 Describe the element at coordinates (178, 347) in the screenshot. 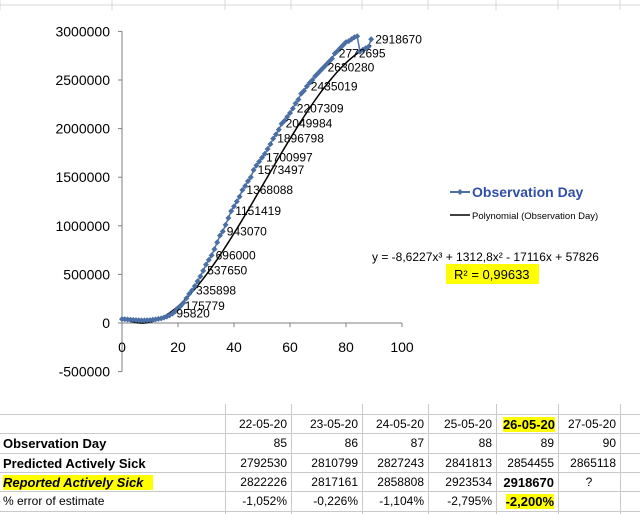

I see `x-tick-label: 20` at that location.